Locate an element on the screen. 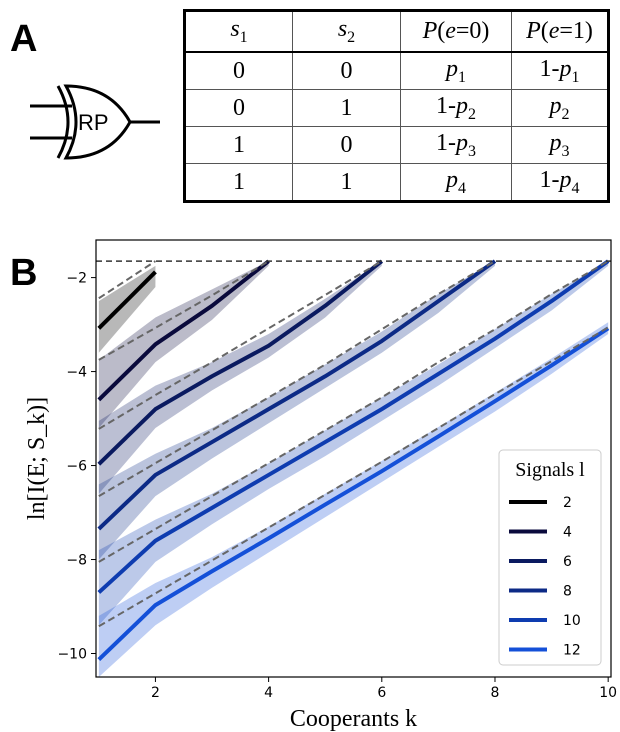 The width and height of the screenshot is (620, 732). gate-label: RP is located at coordinates (93, 122).